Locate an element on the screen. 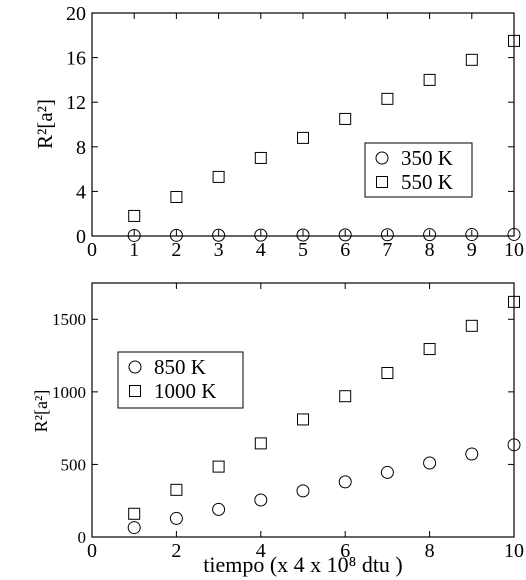 The height and width of the screenshot is (580, 526). y-tick-label: 1000 is located at coordinates (69, 392).